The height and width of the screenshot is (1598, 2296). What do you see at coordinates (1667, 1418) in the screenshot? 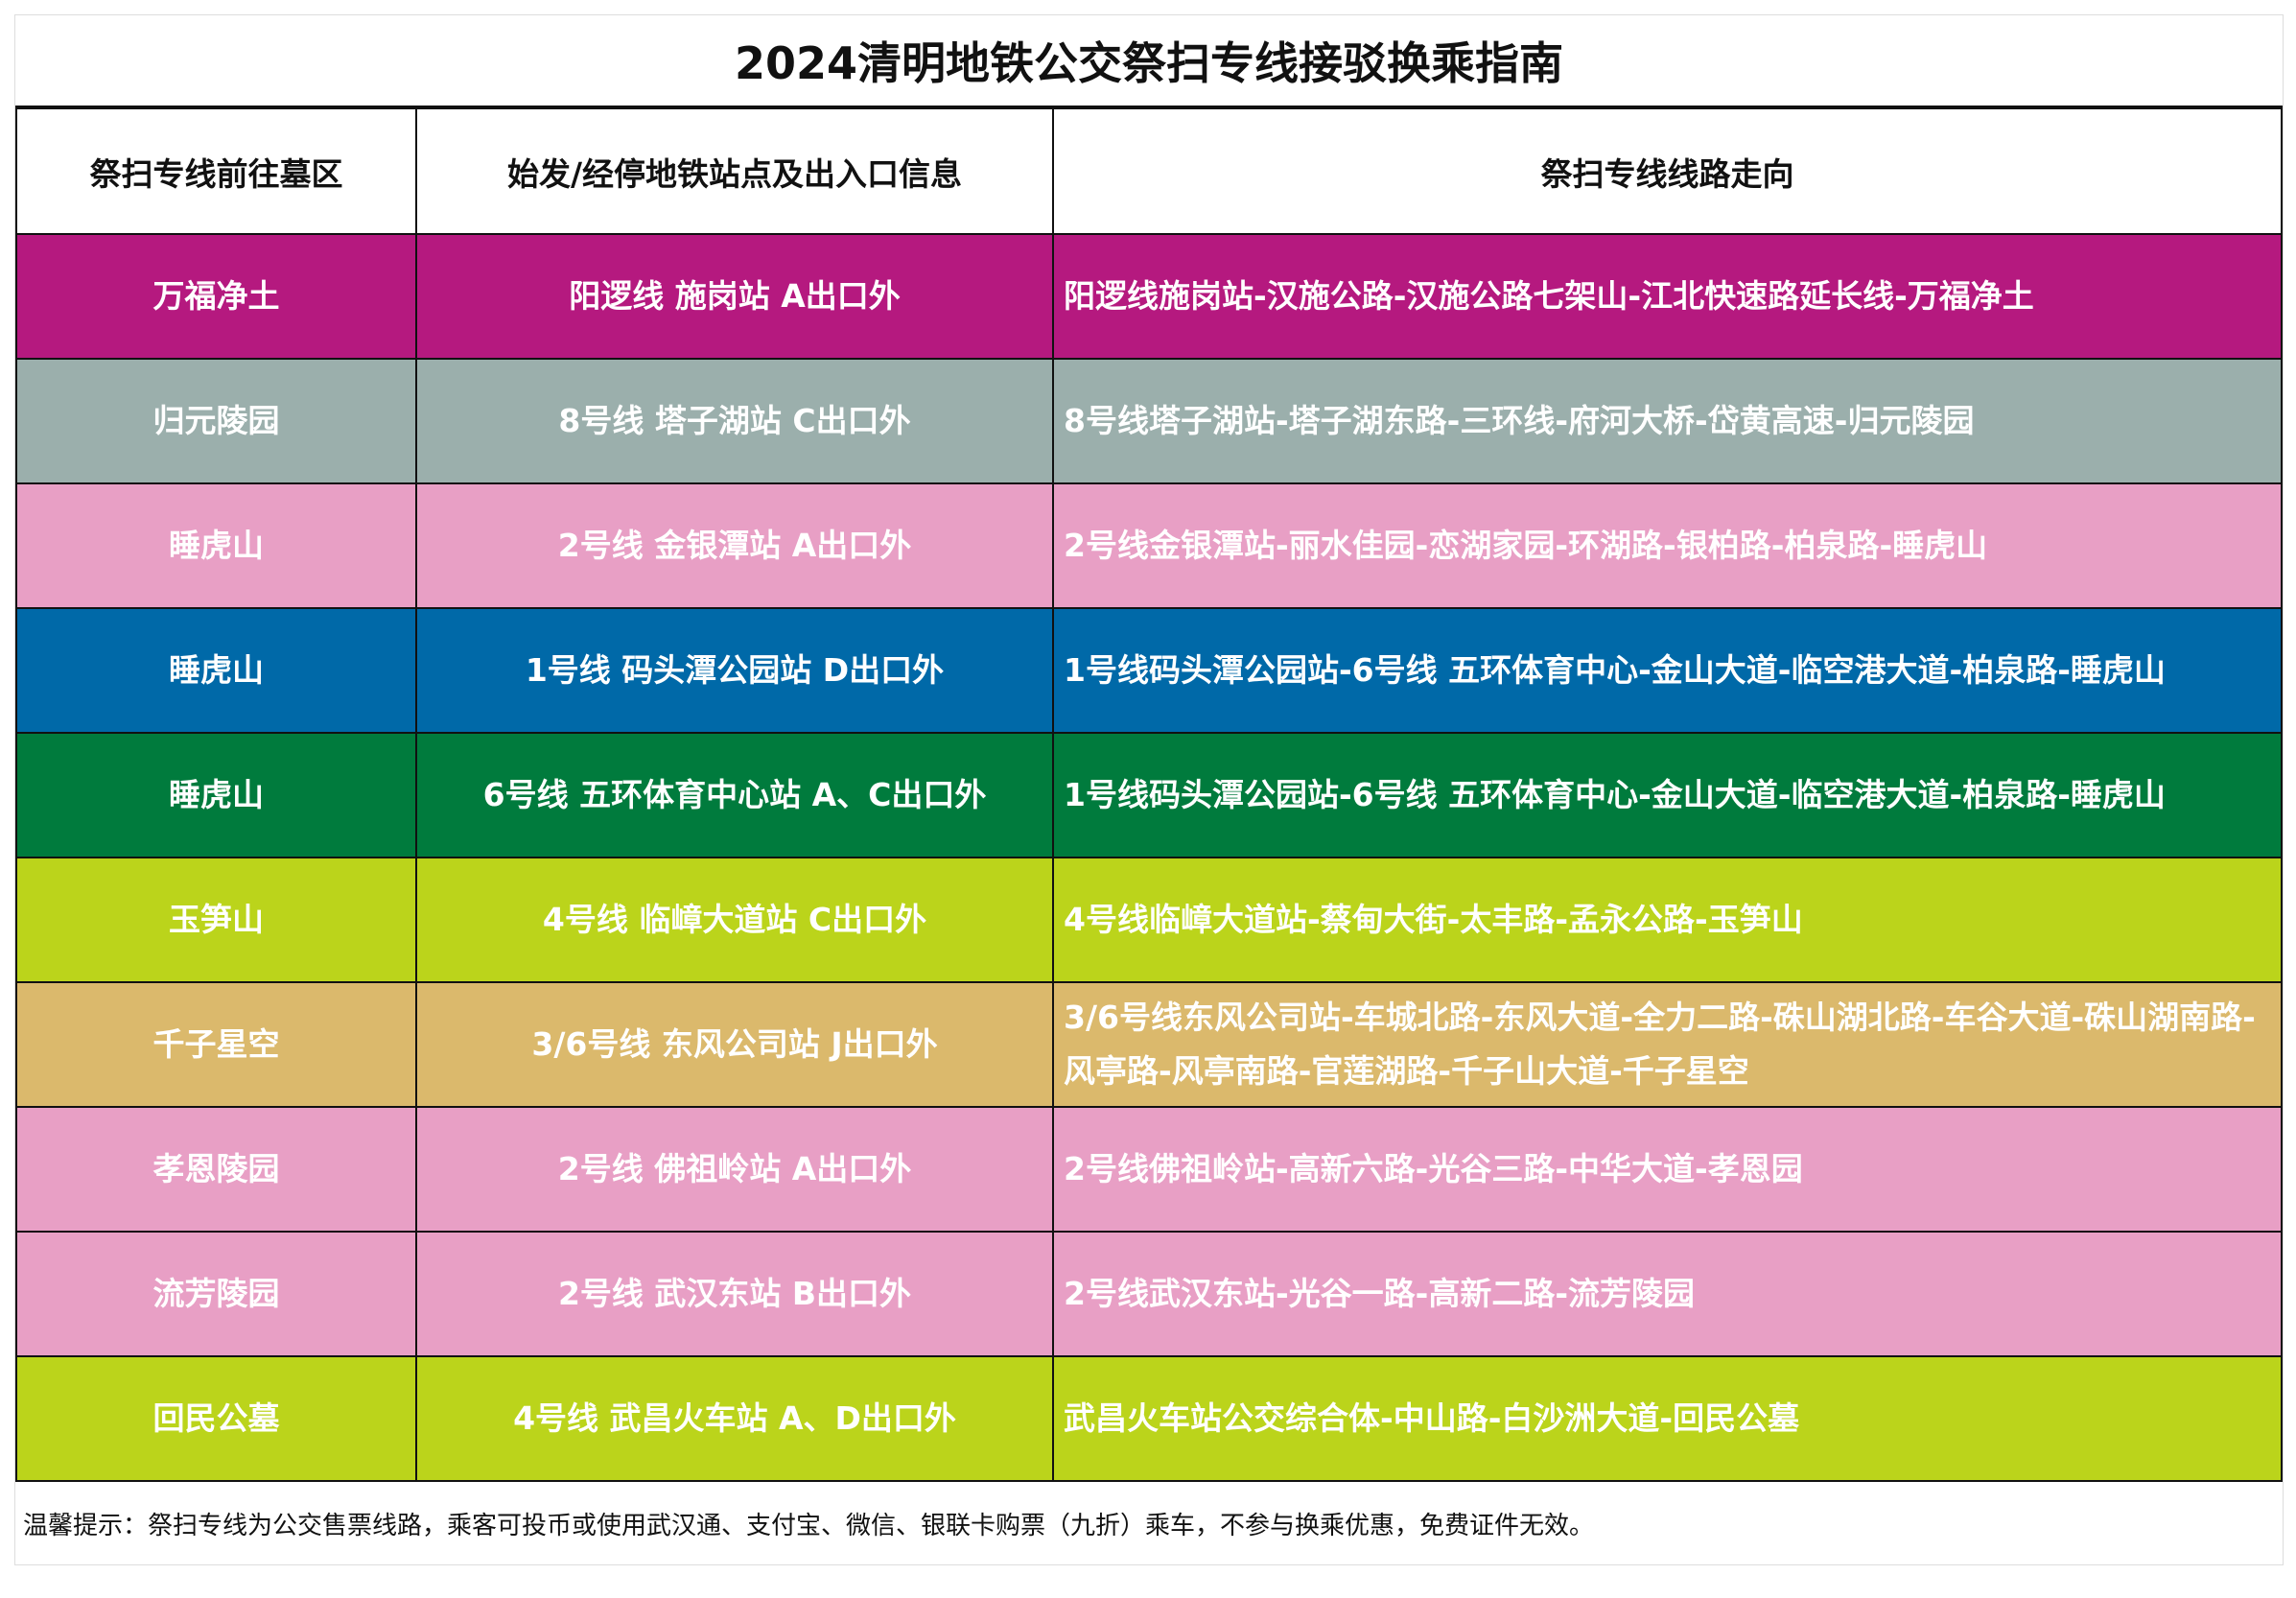
I see `route-cell: 武昌火车站公交综合体-中山路-白沙洲大道-回民公墓` at bounding box center [1667, 1418].